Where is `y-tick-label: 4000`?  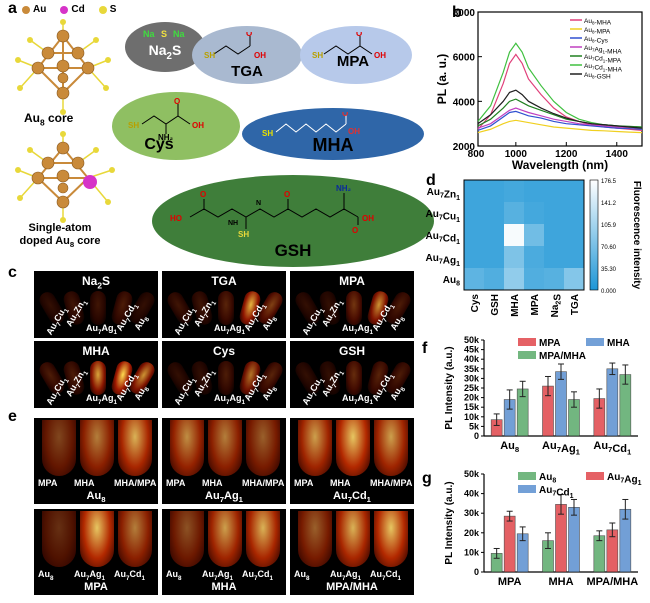
y-tick-label: 4000 is located at coordinates (464, 102).